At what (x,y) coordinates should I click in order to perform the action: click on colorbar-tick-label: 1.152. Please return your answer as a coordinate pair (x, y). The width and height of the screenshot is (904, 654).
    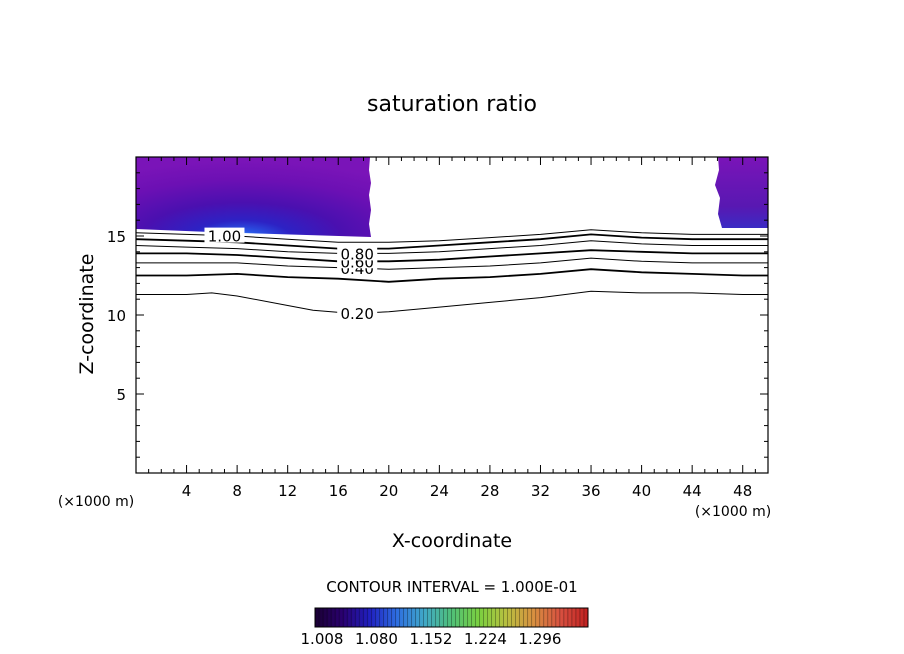
    Looking at the image, I should click on (431, 639).